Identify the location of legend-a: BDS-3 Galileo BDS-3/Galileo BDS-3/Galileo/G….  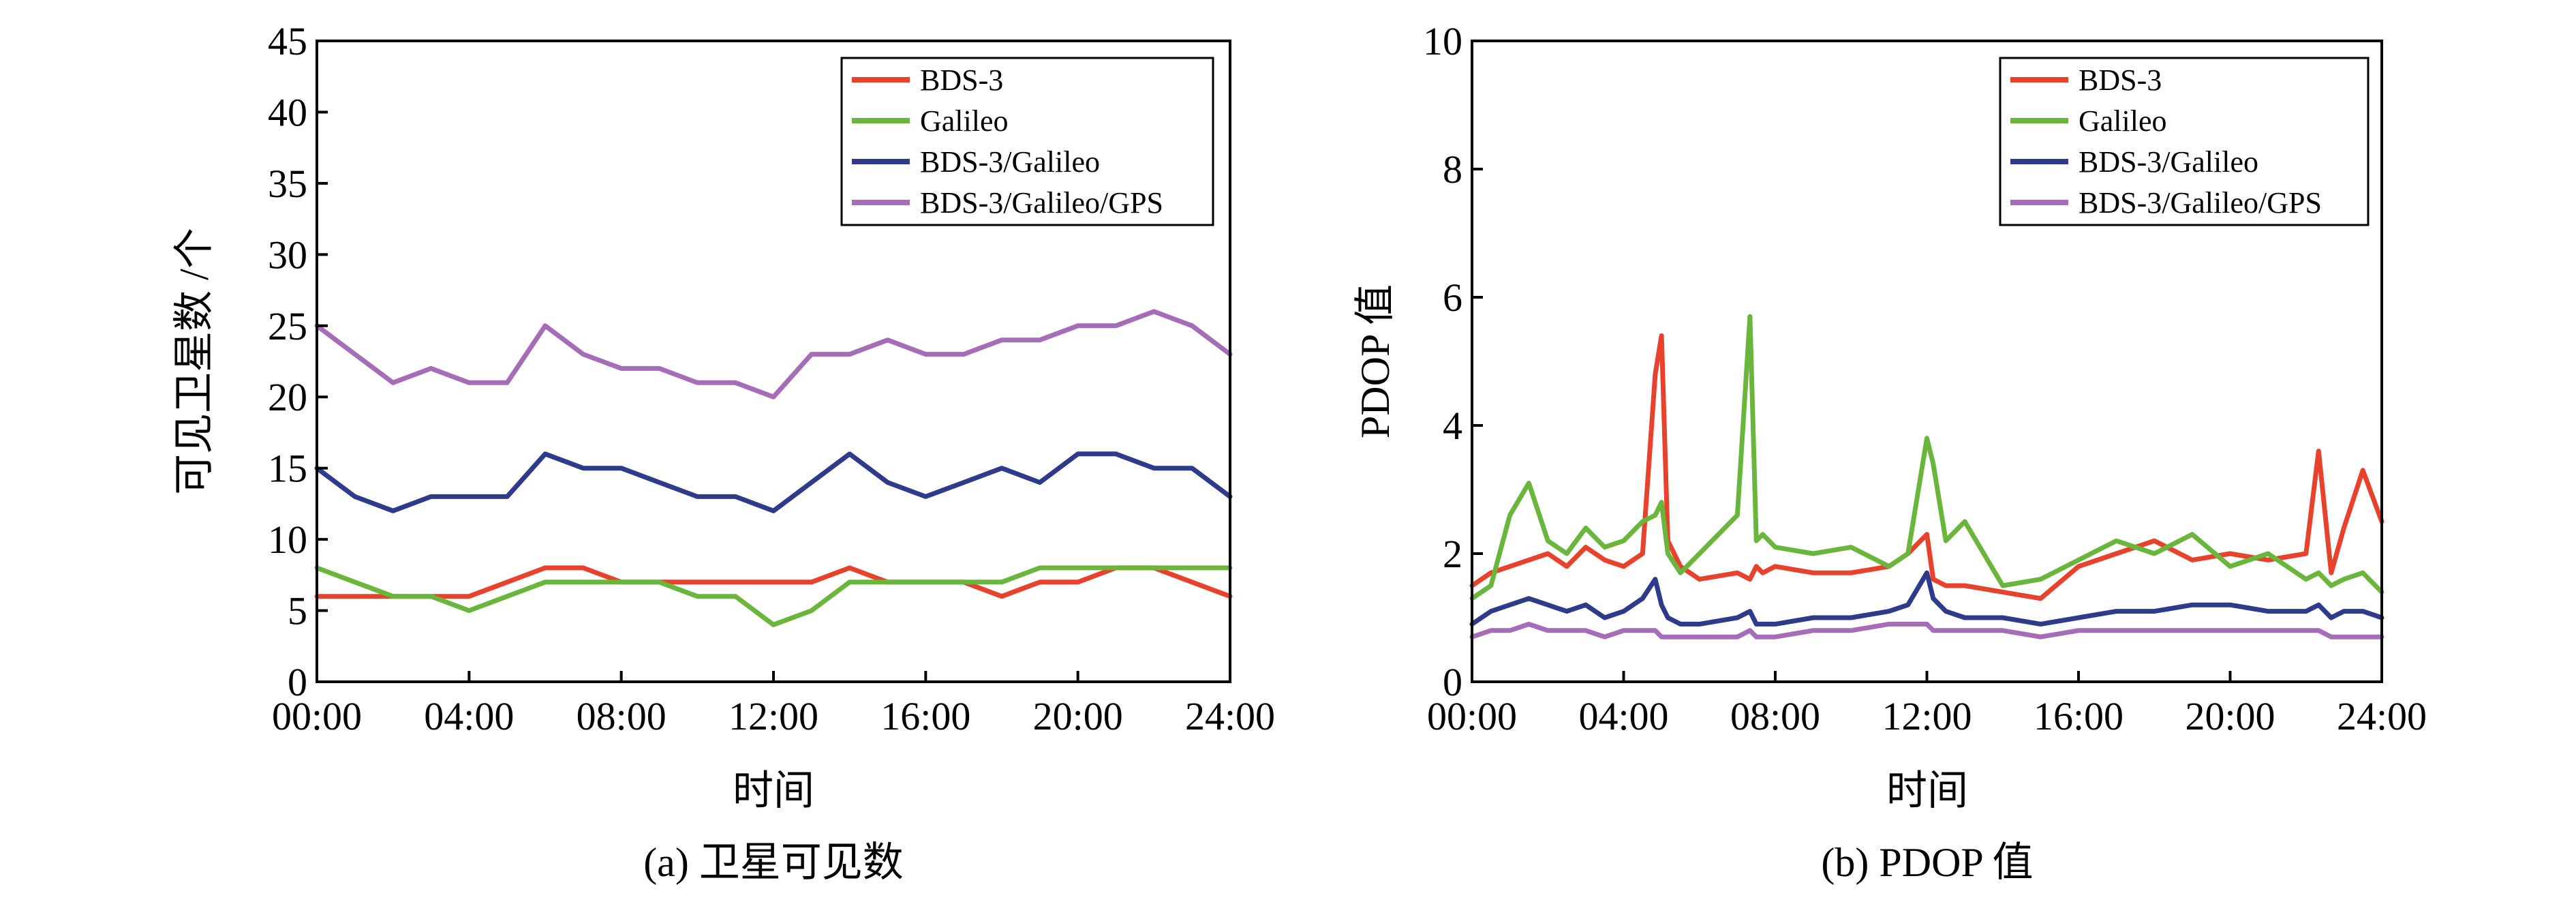
(1027, 142).